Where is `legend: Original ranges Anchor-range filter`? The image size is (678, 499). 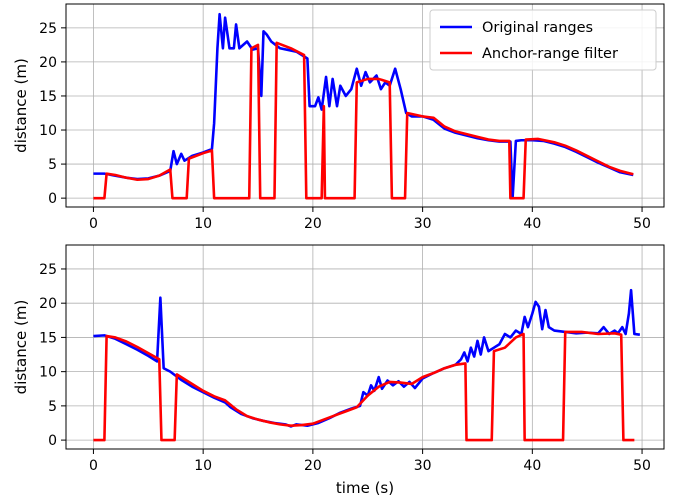
legend: Original ranges Anchor-range filter is located at coordinates (543, 40).